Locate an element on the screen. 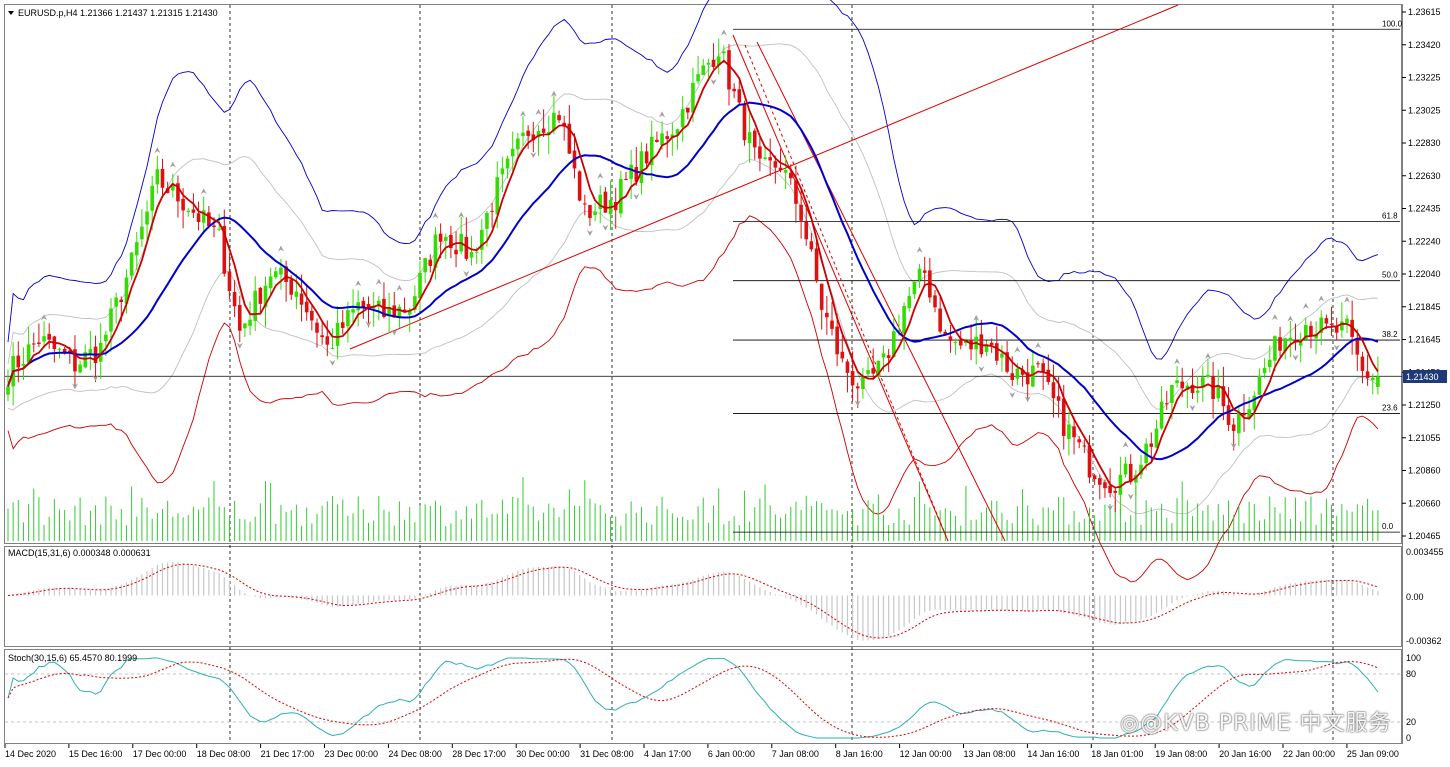 This screenshot has height=767, width=1450. stochastic-indicator is located at coordinates (703, 698).